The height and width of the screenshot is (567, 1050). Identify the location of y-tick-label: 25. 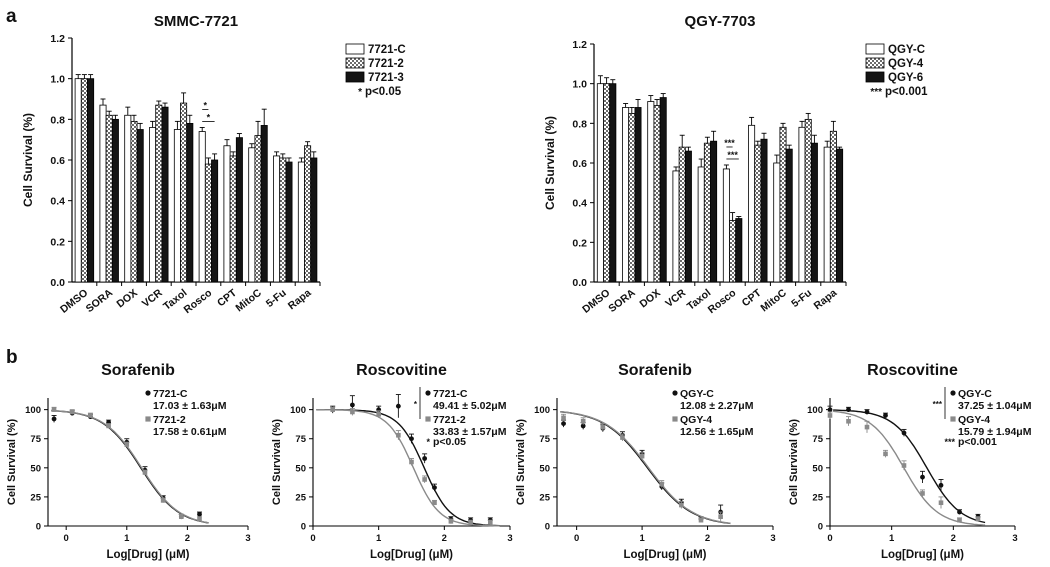
(544, 497).